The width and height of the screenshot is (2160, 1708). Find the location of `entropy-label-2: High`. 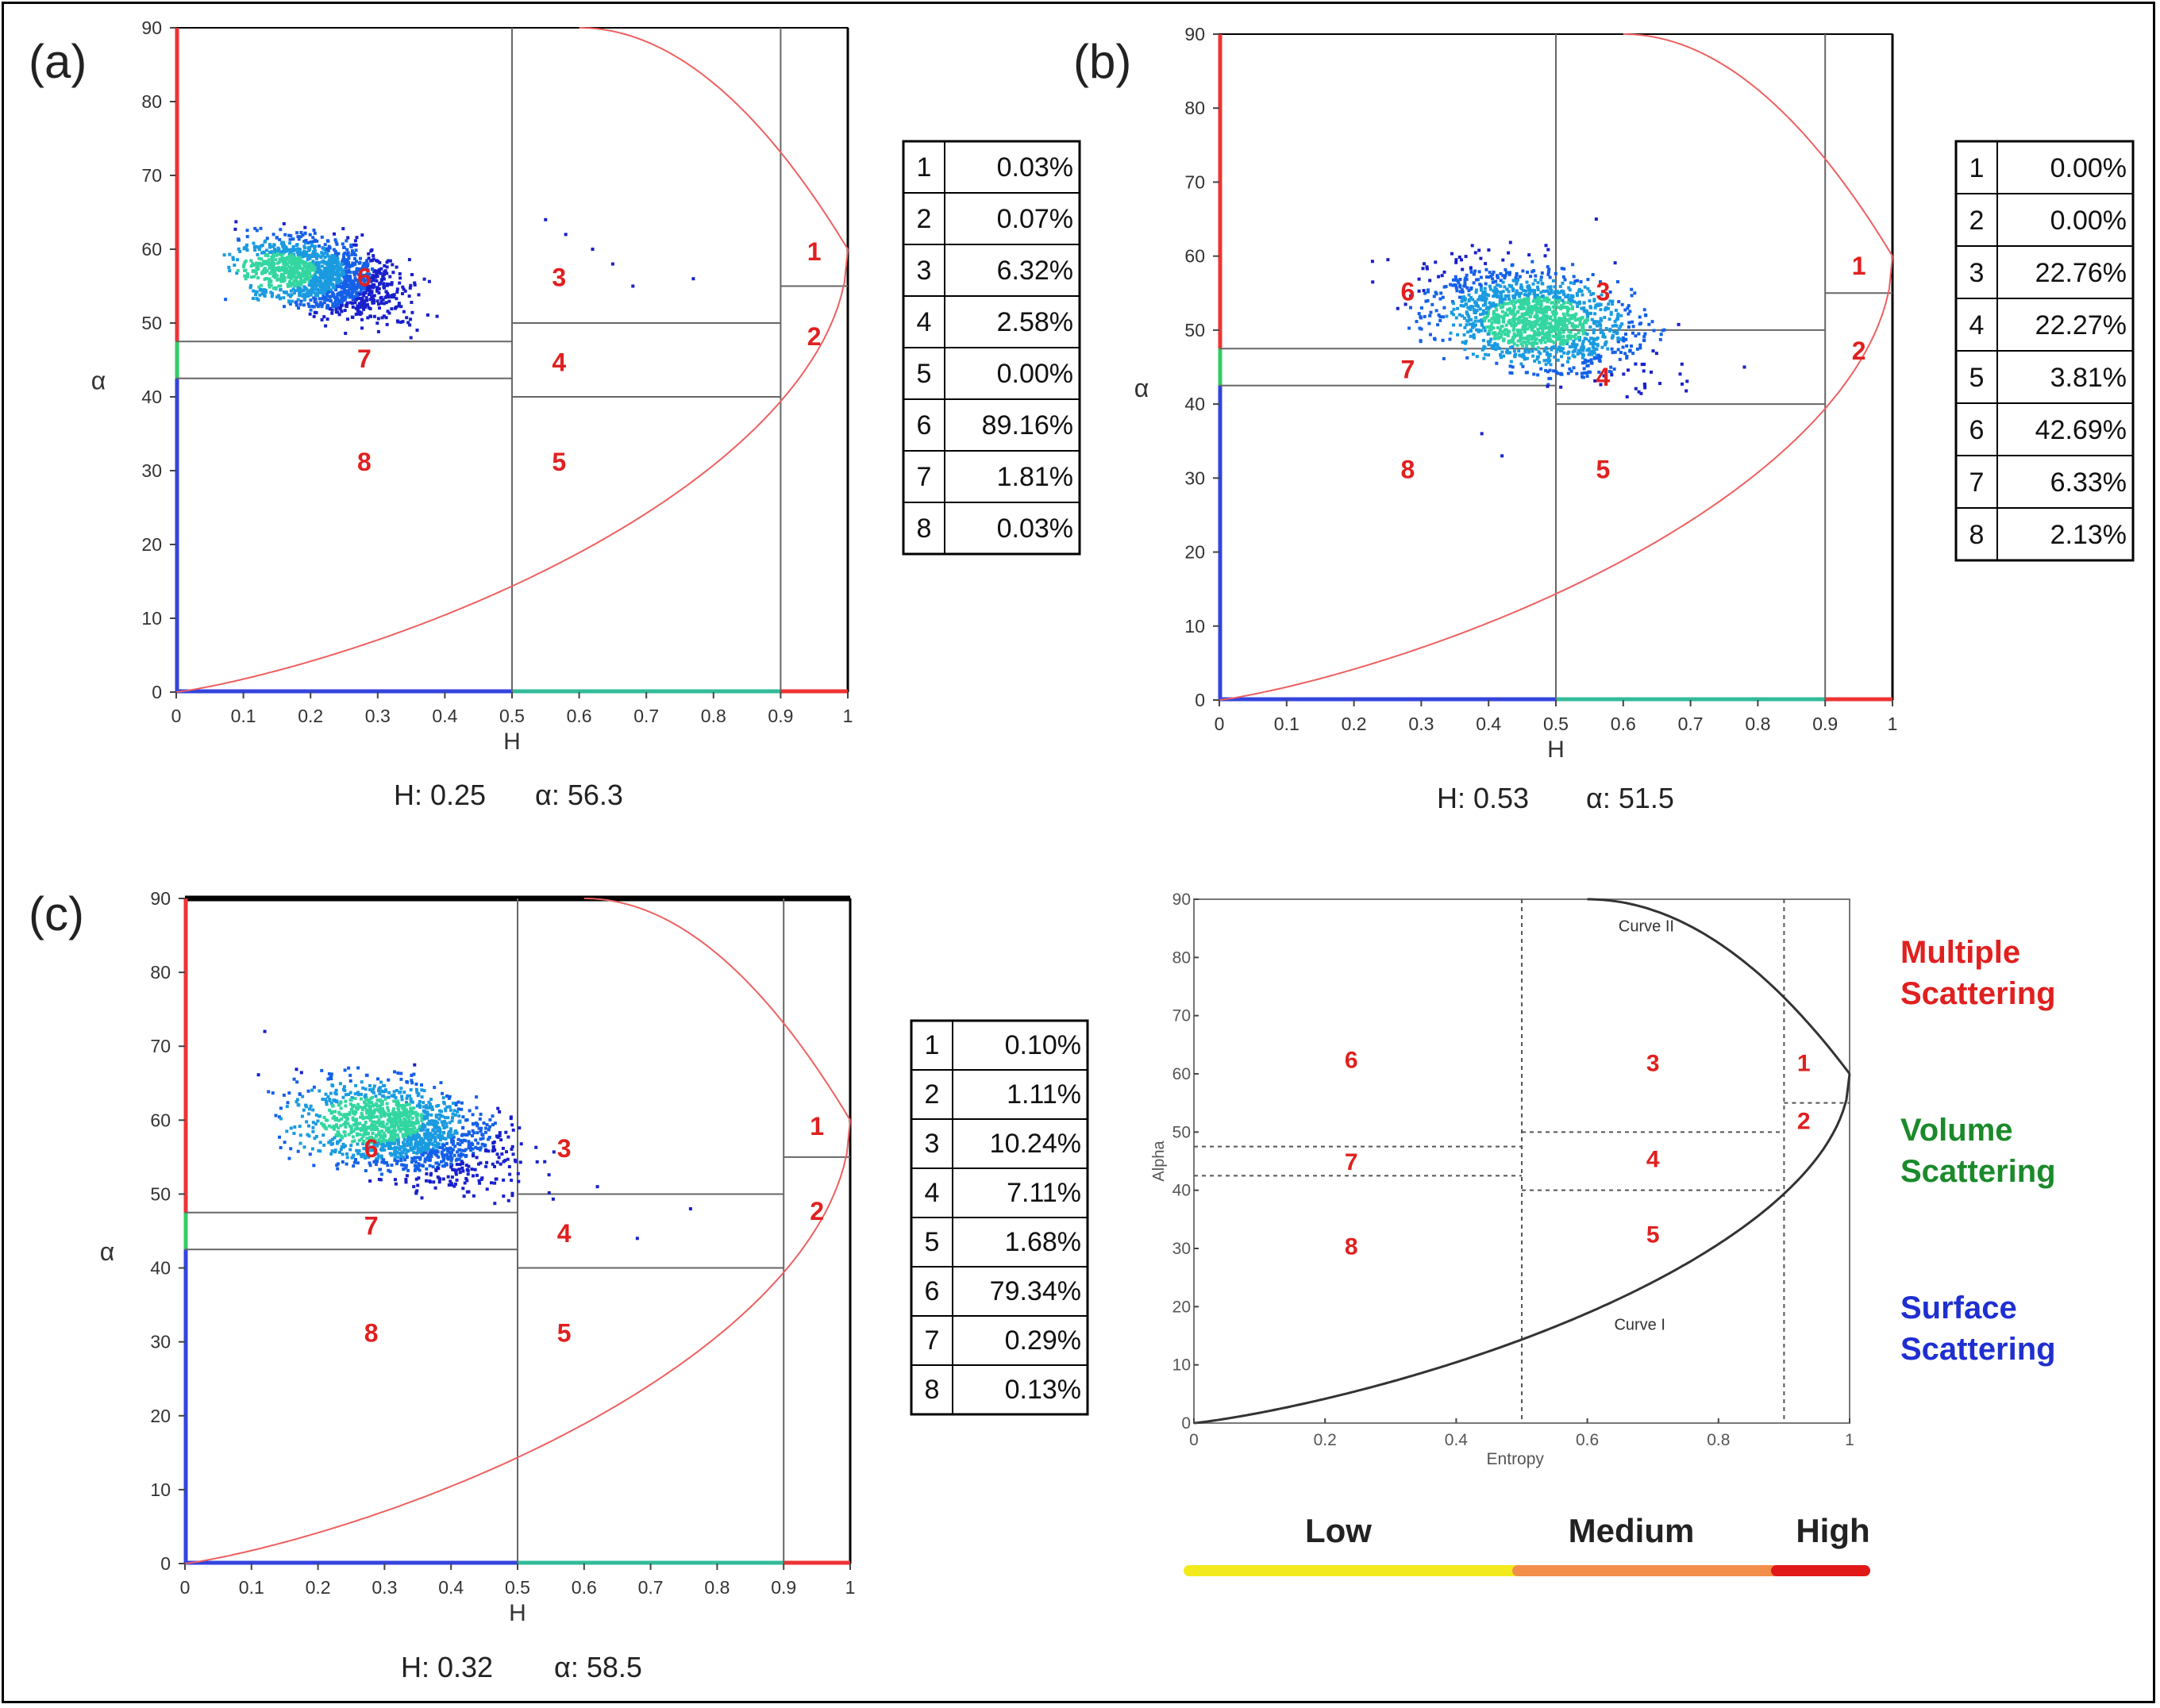

entropy-label-2: High is located at coordinates (1832, 1530).